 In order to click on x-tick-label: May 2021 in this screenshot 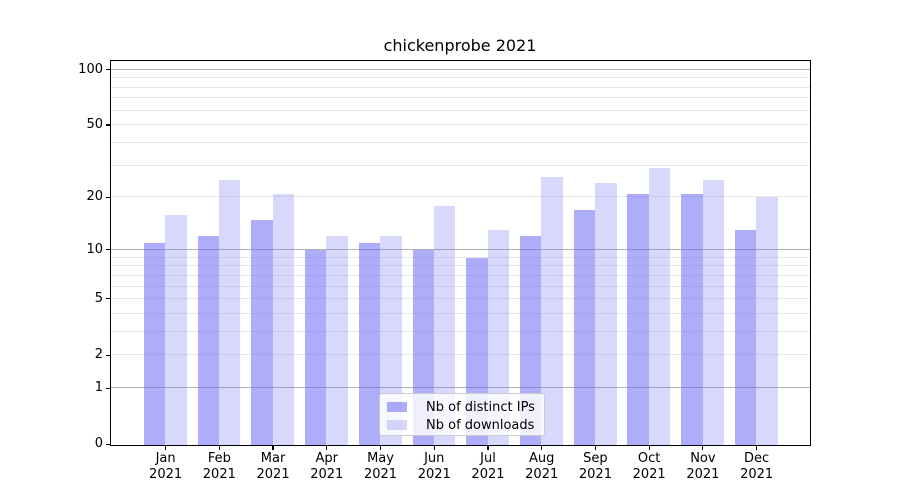, I will do `click(381, 466)`.